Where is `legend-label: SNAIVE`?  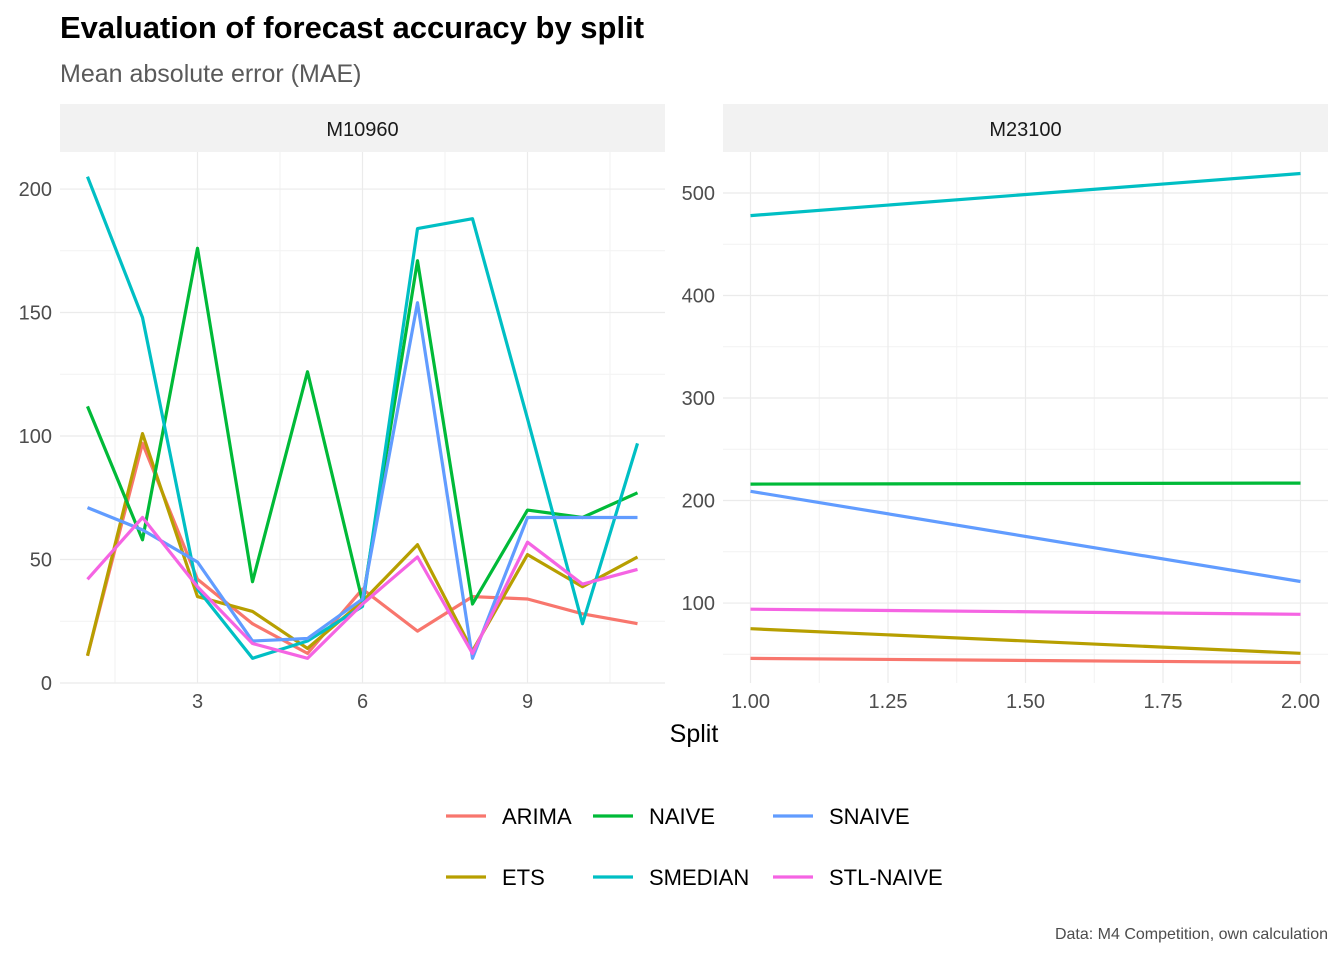 legend-label: SNAIVE is located at coordinates (869, 816).